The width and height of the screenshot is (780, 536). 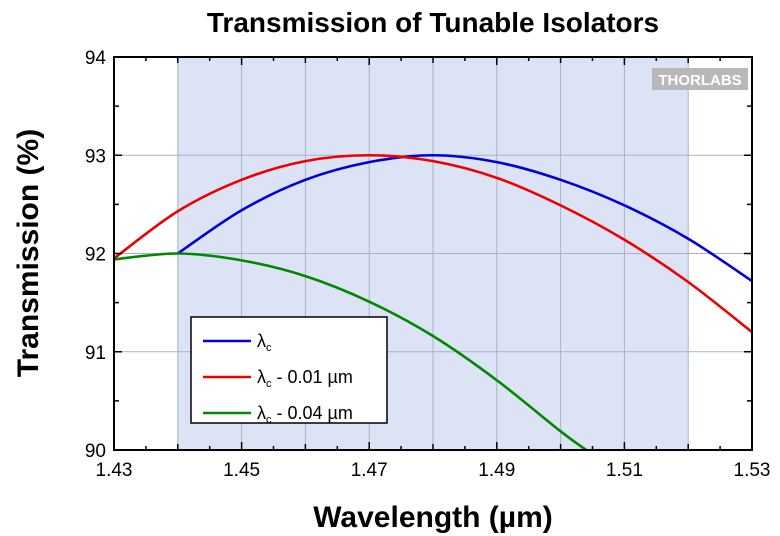 I want to click on legend: λc λc - 0.01 µm λc - 0.04 µm, so click(x=289, y=371).